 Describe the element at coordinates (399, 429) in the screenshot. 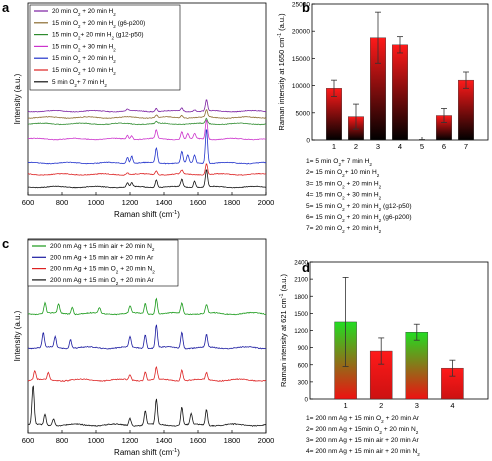

I see `key-entry-part: + 20 min N` at that location.